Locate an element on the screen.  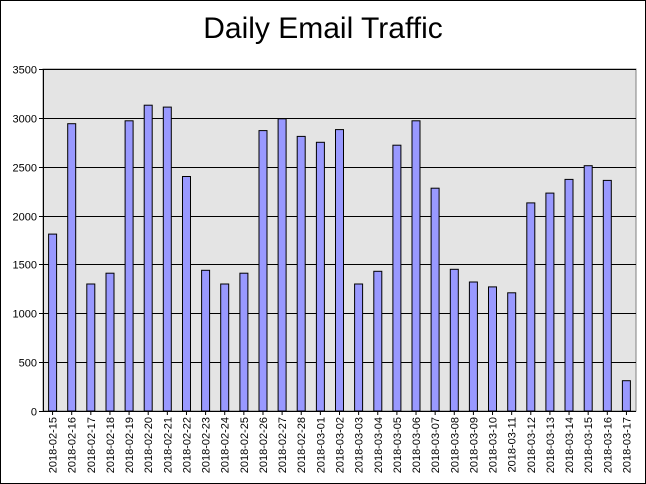
chart-title: Daily Email Traffic is located at coordinates (323, 28).